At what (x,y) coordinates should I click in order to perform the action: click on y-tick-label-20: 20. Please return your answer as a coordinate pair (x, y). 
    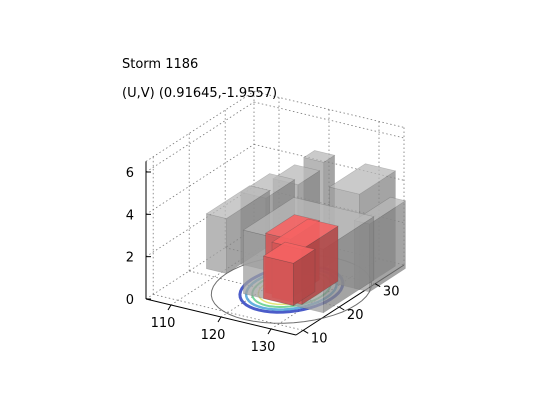
    Looking at the image, I should click on (355, 315).